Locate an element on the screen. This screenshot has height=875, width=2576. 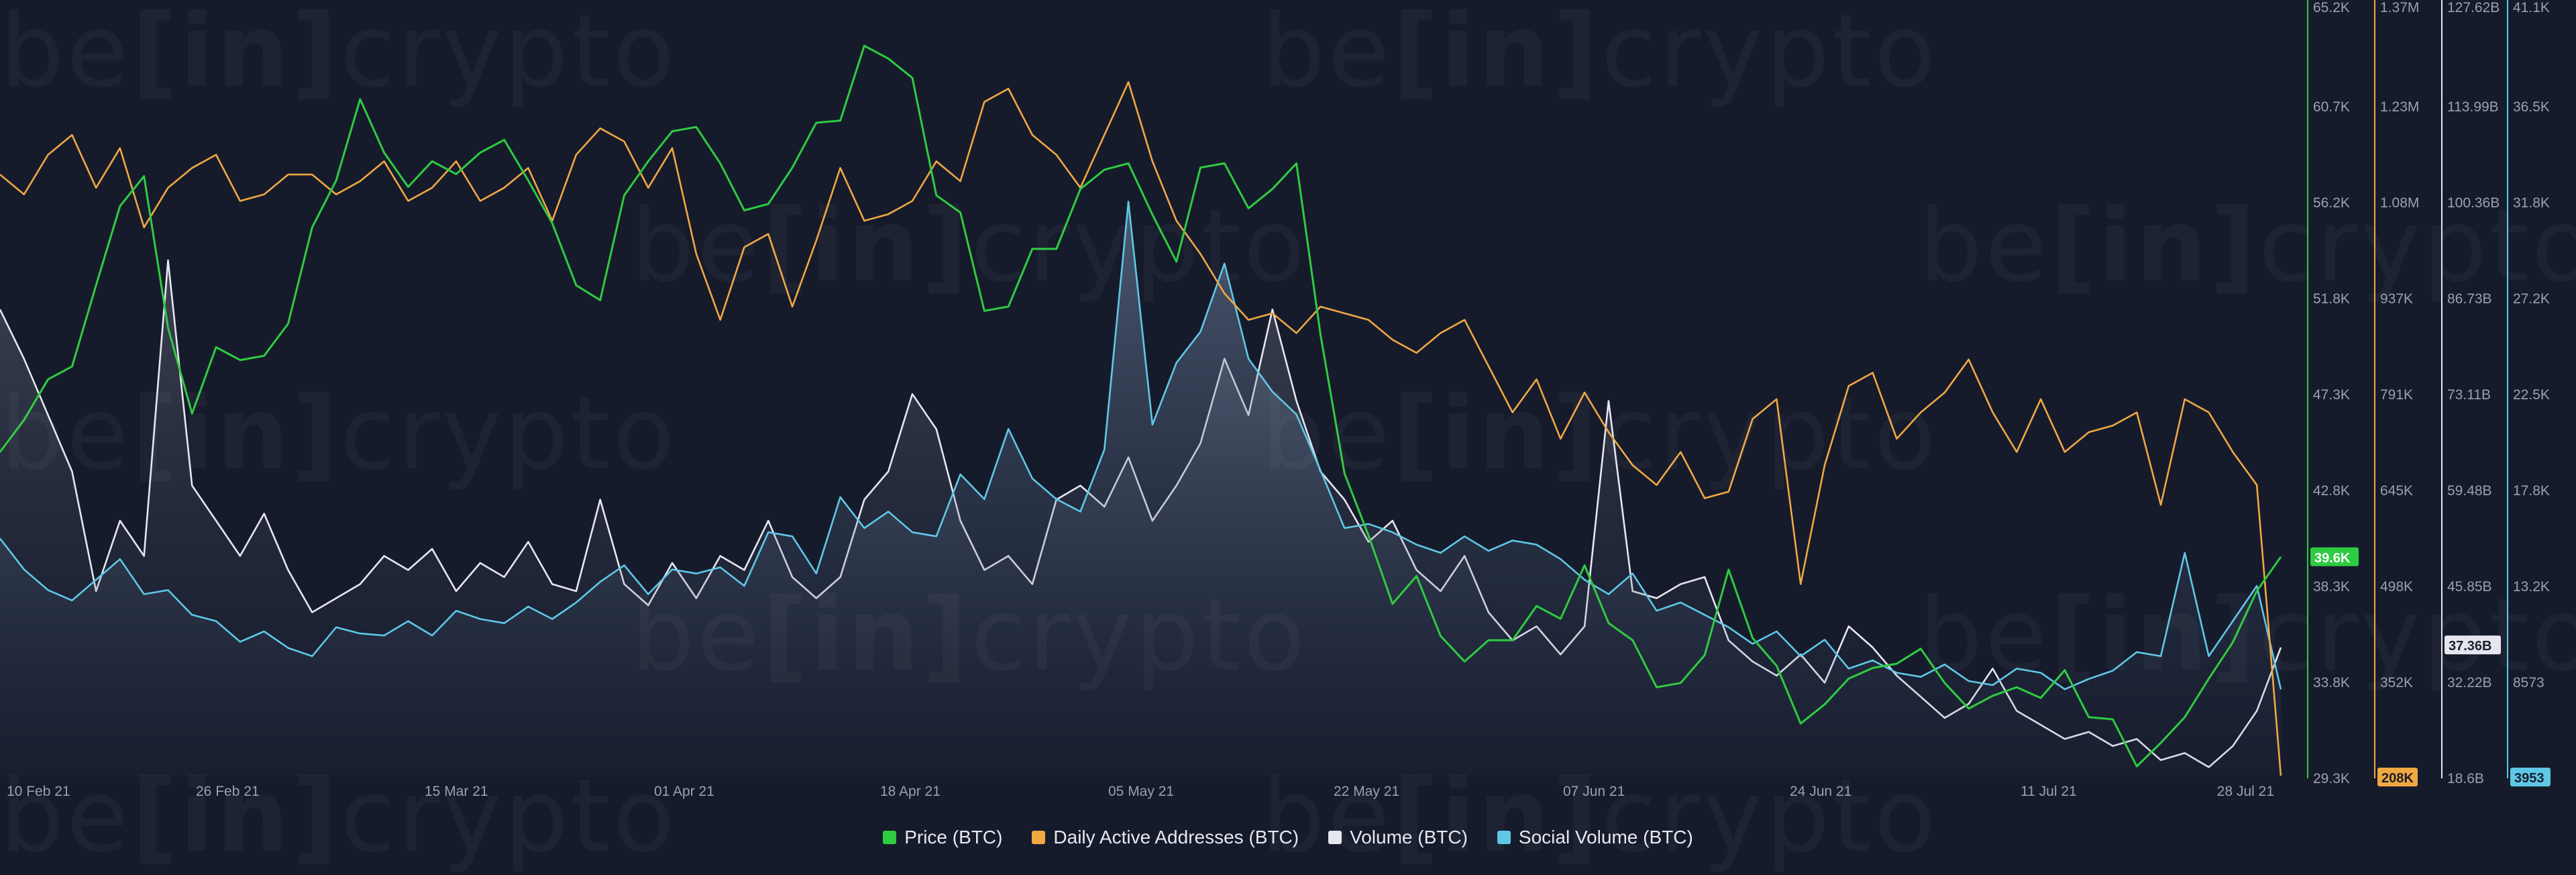
y-tick-label-volume-btc: 18.6B is located at coordinates (2465, 778).